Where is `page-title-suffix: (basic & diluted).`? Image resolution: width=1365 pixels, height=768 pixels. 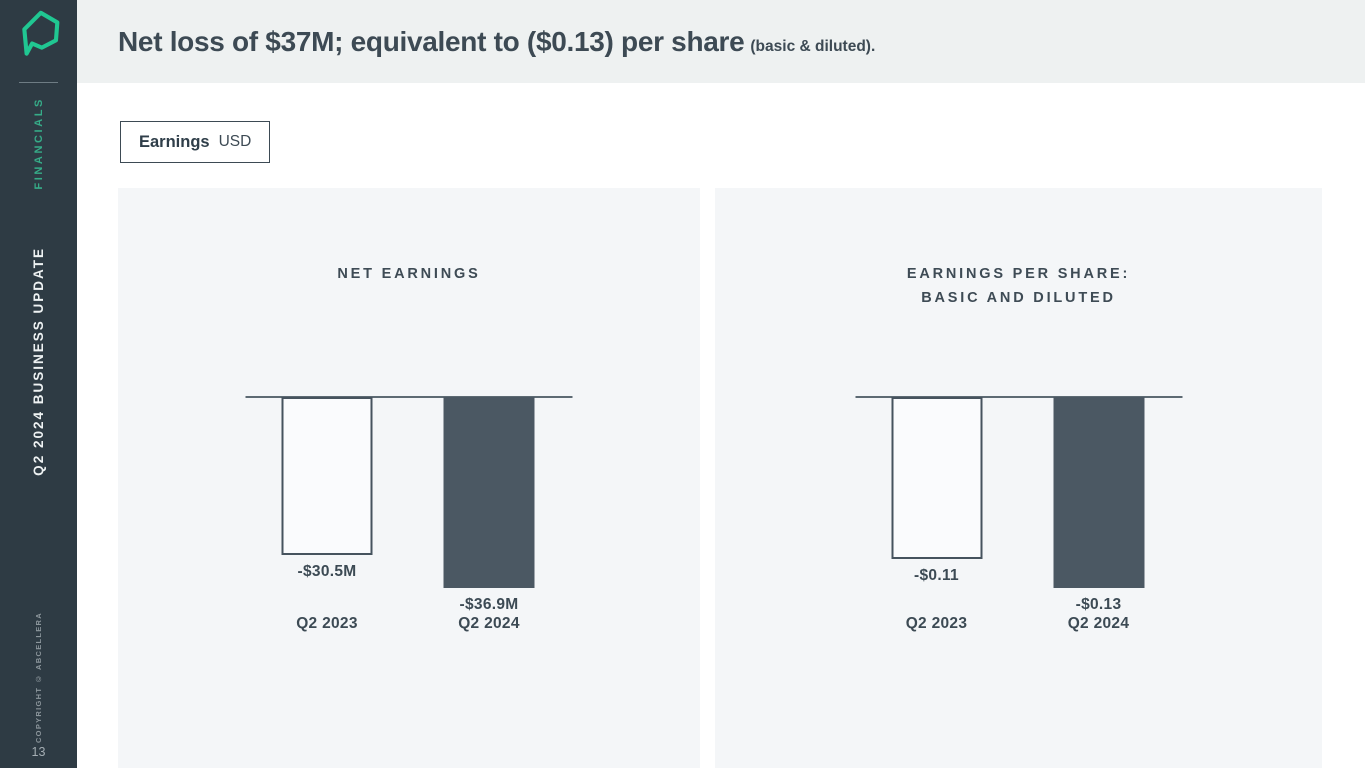
page-title-suffix: (basic & diluted). is located at coordinates (813, 46).